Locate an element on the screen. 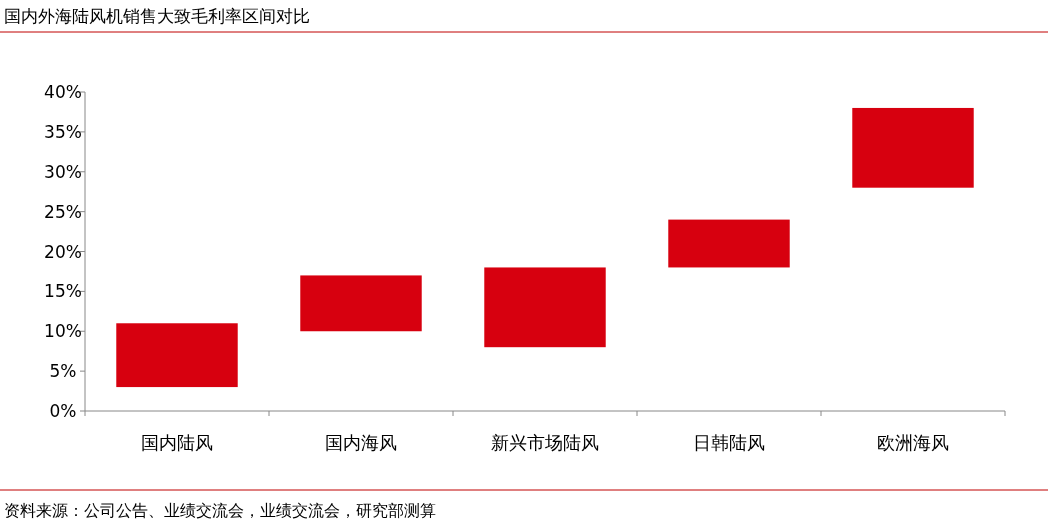  chart-title: 国内外海陆风机销售大致毛利率区间对比 is located at coordinates (157, 16).